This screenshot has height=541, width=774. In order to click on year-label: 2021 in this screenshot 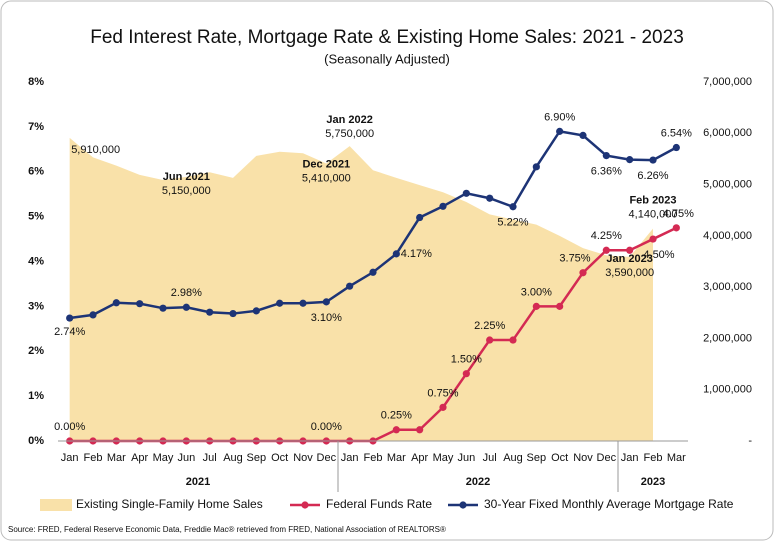, I will do `click(198, 482)`.